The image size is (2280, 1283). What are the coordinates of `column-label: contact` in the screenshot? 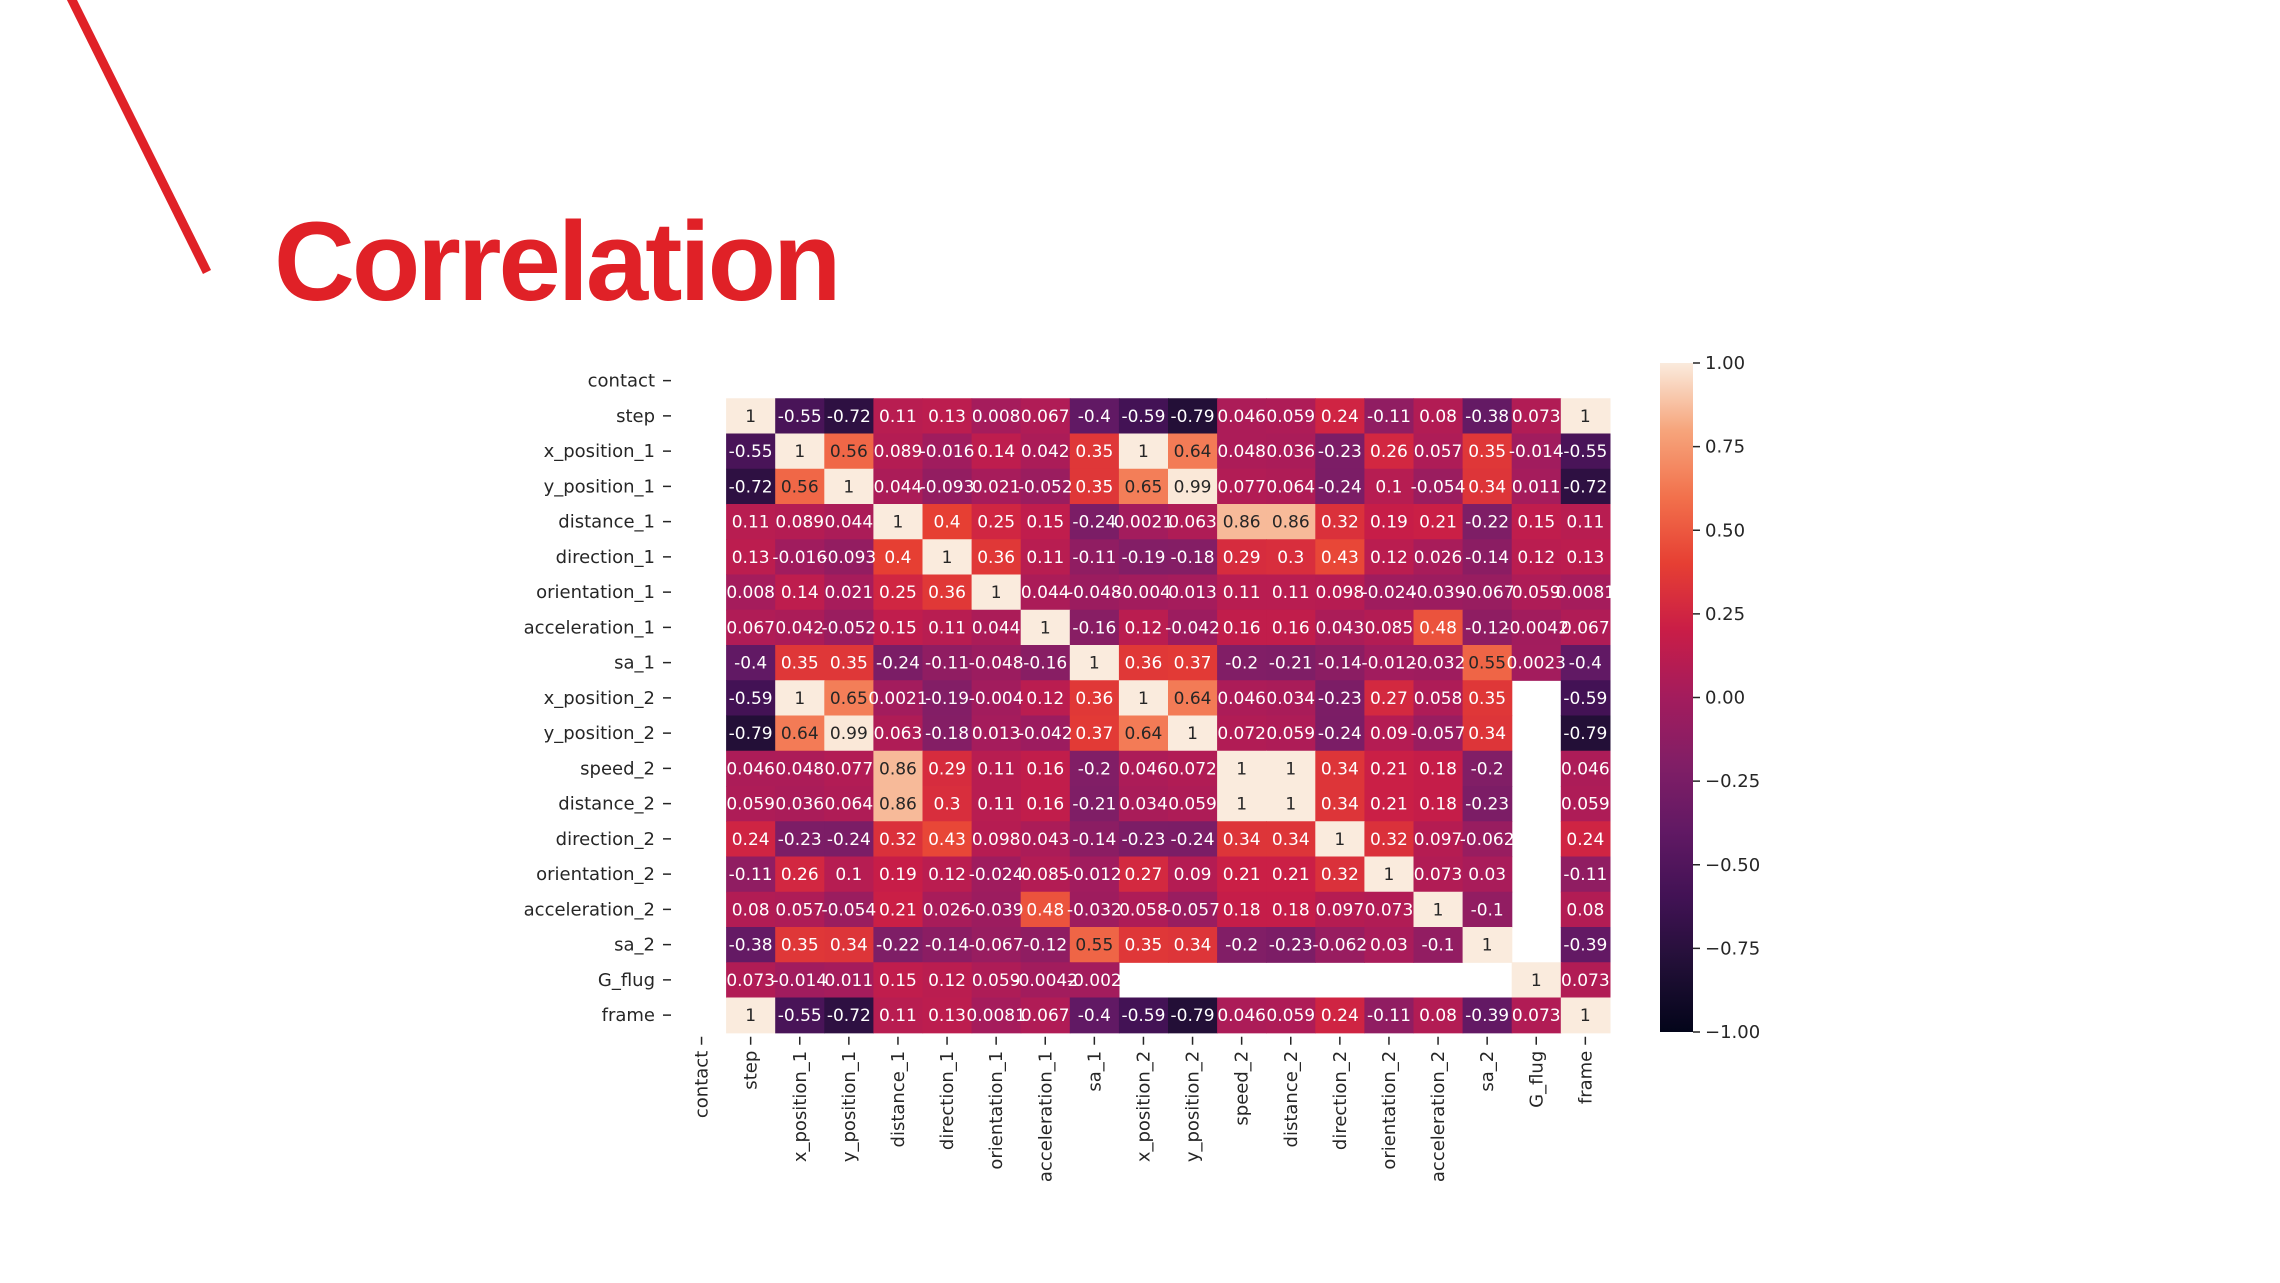 It's located at (702, 1084).